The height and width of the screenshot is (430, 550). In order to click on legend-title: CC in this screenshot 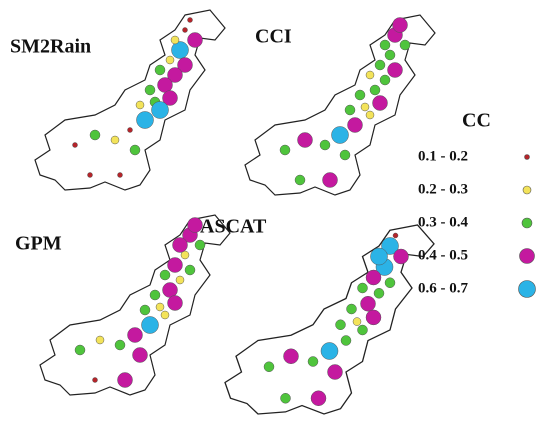, I will do `click(476, 121)`.